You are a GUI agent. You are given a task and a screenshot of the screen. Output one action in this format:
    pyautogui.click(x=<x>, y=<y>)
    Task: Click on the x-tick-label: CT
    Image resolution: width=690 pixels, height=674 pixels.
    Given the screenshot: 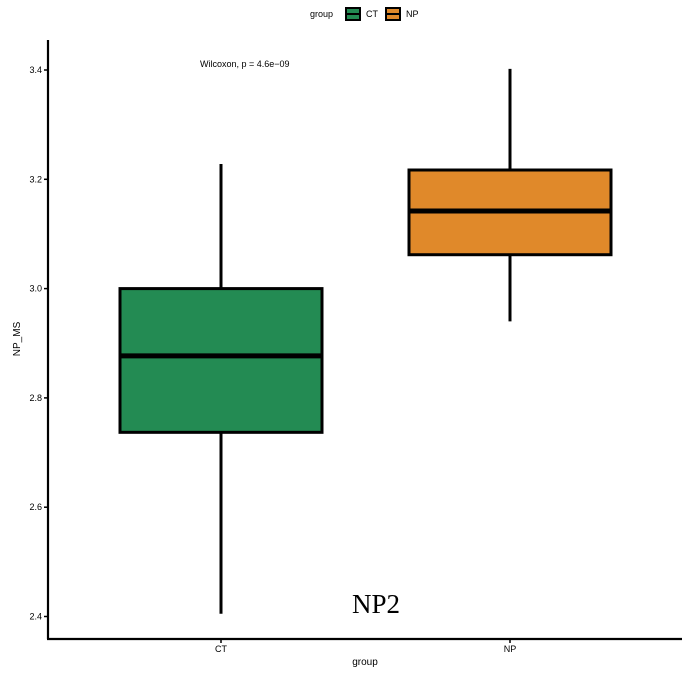 What is the action you would take?
    pyautogui.click(x=221, y=649)
    